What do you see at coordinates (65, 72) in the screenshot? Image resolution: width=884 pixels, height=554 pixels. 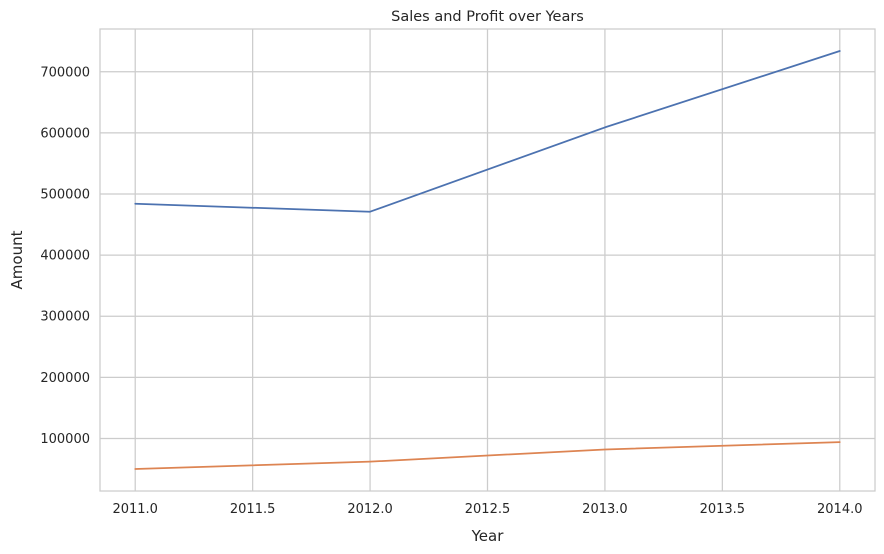 I see `y-tick-label: 700000` at bounding box center [65, 72].